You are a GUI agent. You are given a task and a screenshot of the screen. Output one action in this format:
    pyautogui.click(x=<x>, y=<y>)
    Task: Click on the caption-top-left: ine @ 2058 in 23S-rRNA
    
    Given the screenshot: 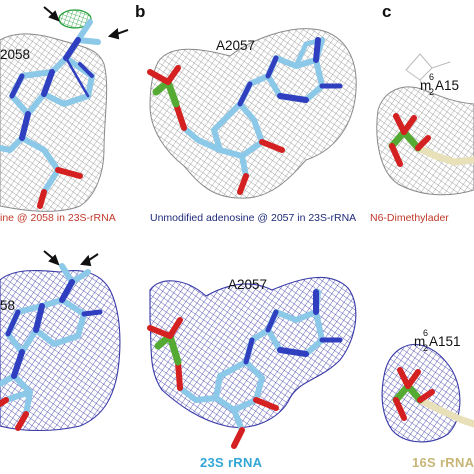 What is the action you would take?
    pyautogui.click(x=58, y=218)
    